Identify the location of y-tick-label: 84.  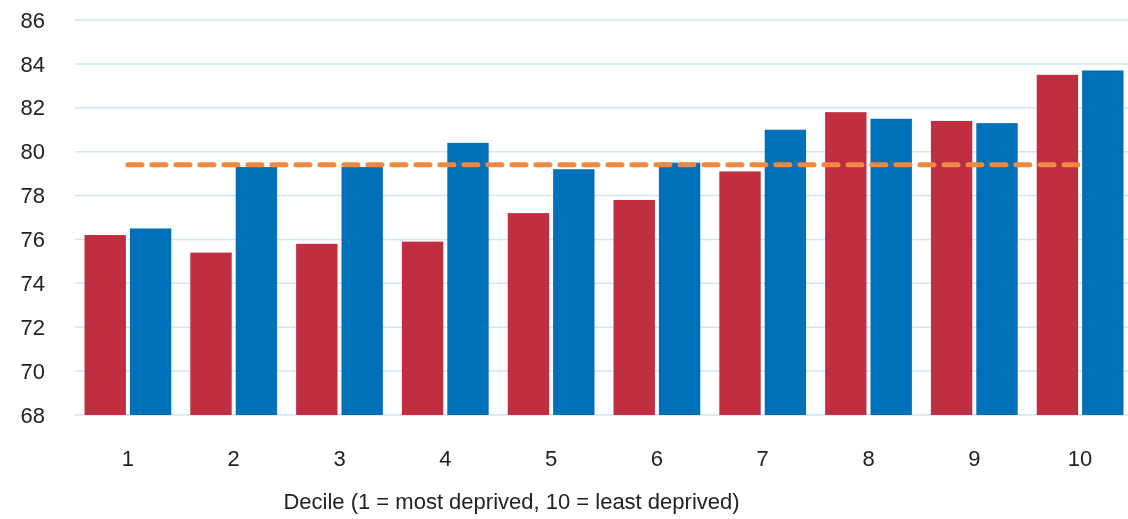
(32, 64).